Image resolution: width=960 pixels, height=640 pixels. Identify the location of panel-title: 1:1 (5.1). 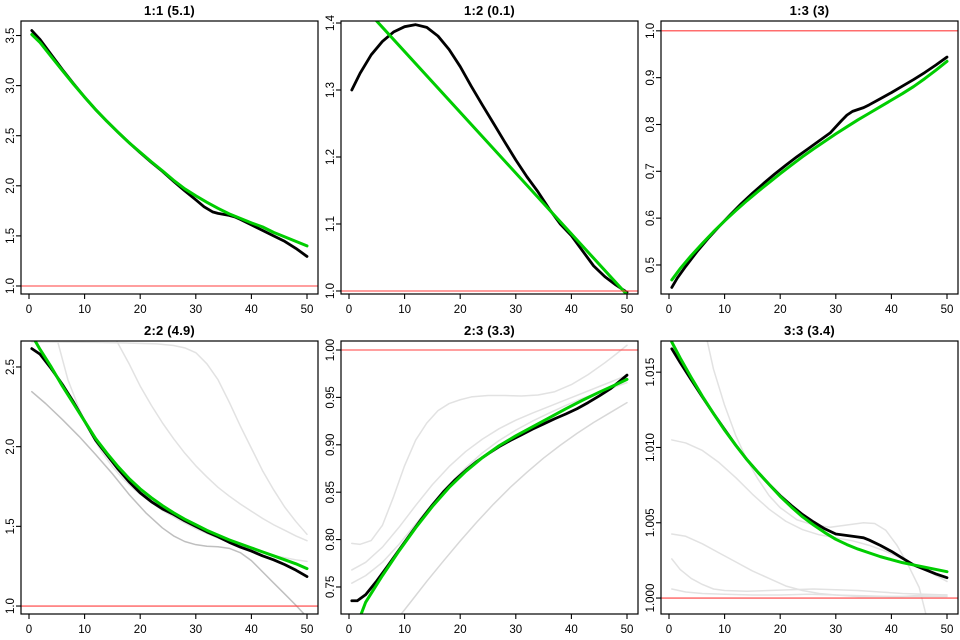
(169, 10).